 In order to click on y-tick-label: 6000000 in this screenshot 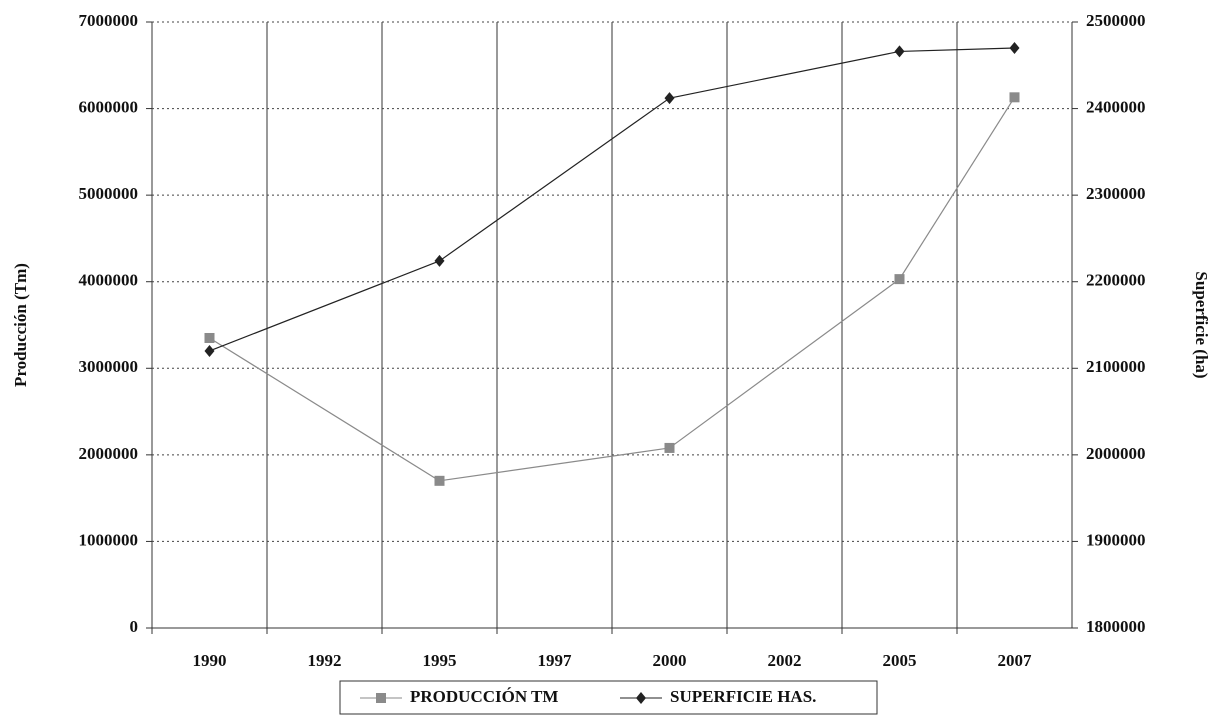, I will do `click(109, 106)`.